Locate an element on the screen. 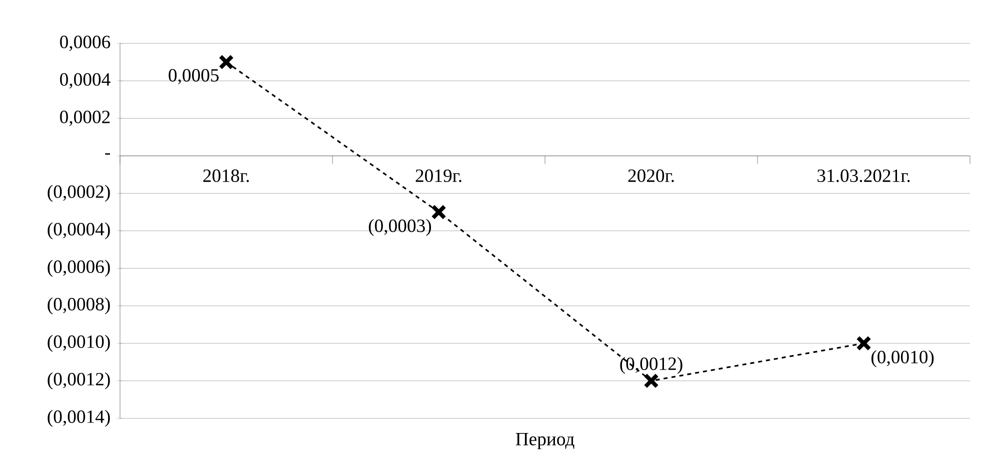 Image resolution: width=981 pixels, height=453 pixels. y-tick-label: (0,0012) is located at coordinates (79, 381).